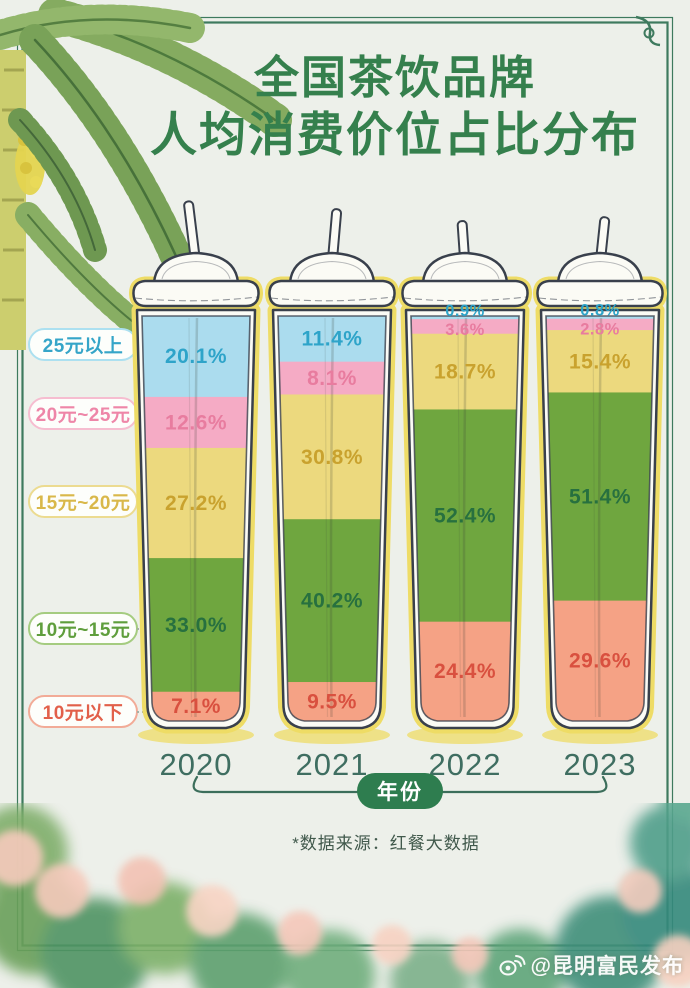 The height and width of the screenshot is (988, 690). I want to click on value-label-2021-0: 11.4%, so click(332, 339).